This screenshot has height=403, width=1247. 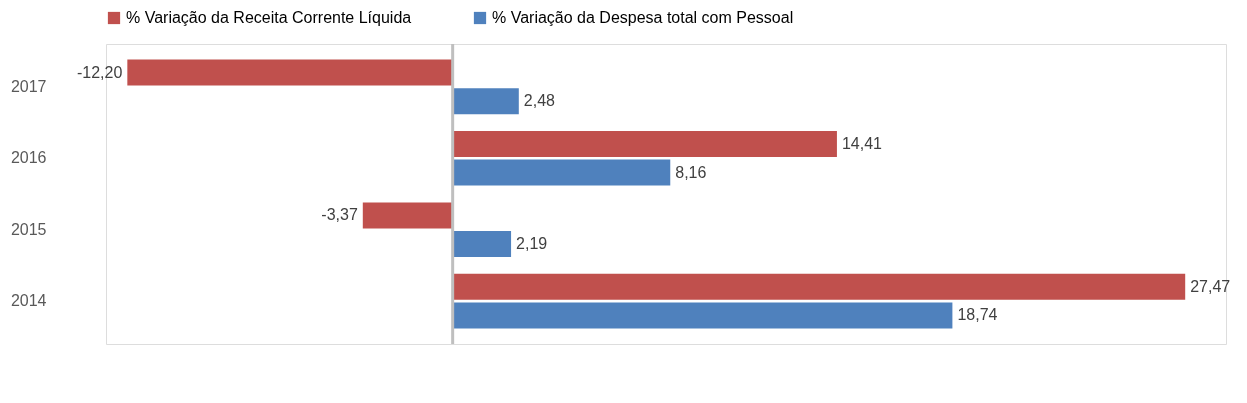 I want to click on data-label: 2,19, so click(x=532, y=243).